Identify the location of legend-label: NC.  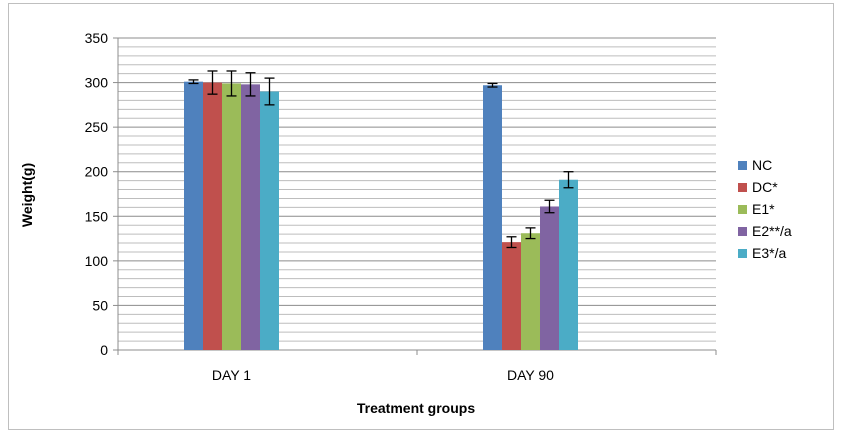
(762, 165).